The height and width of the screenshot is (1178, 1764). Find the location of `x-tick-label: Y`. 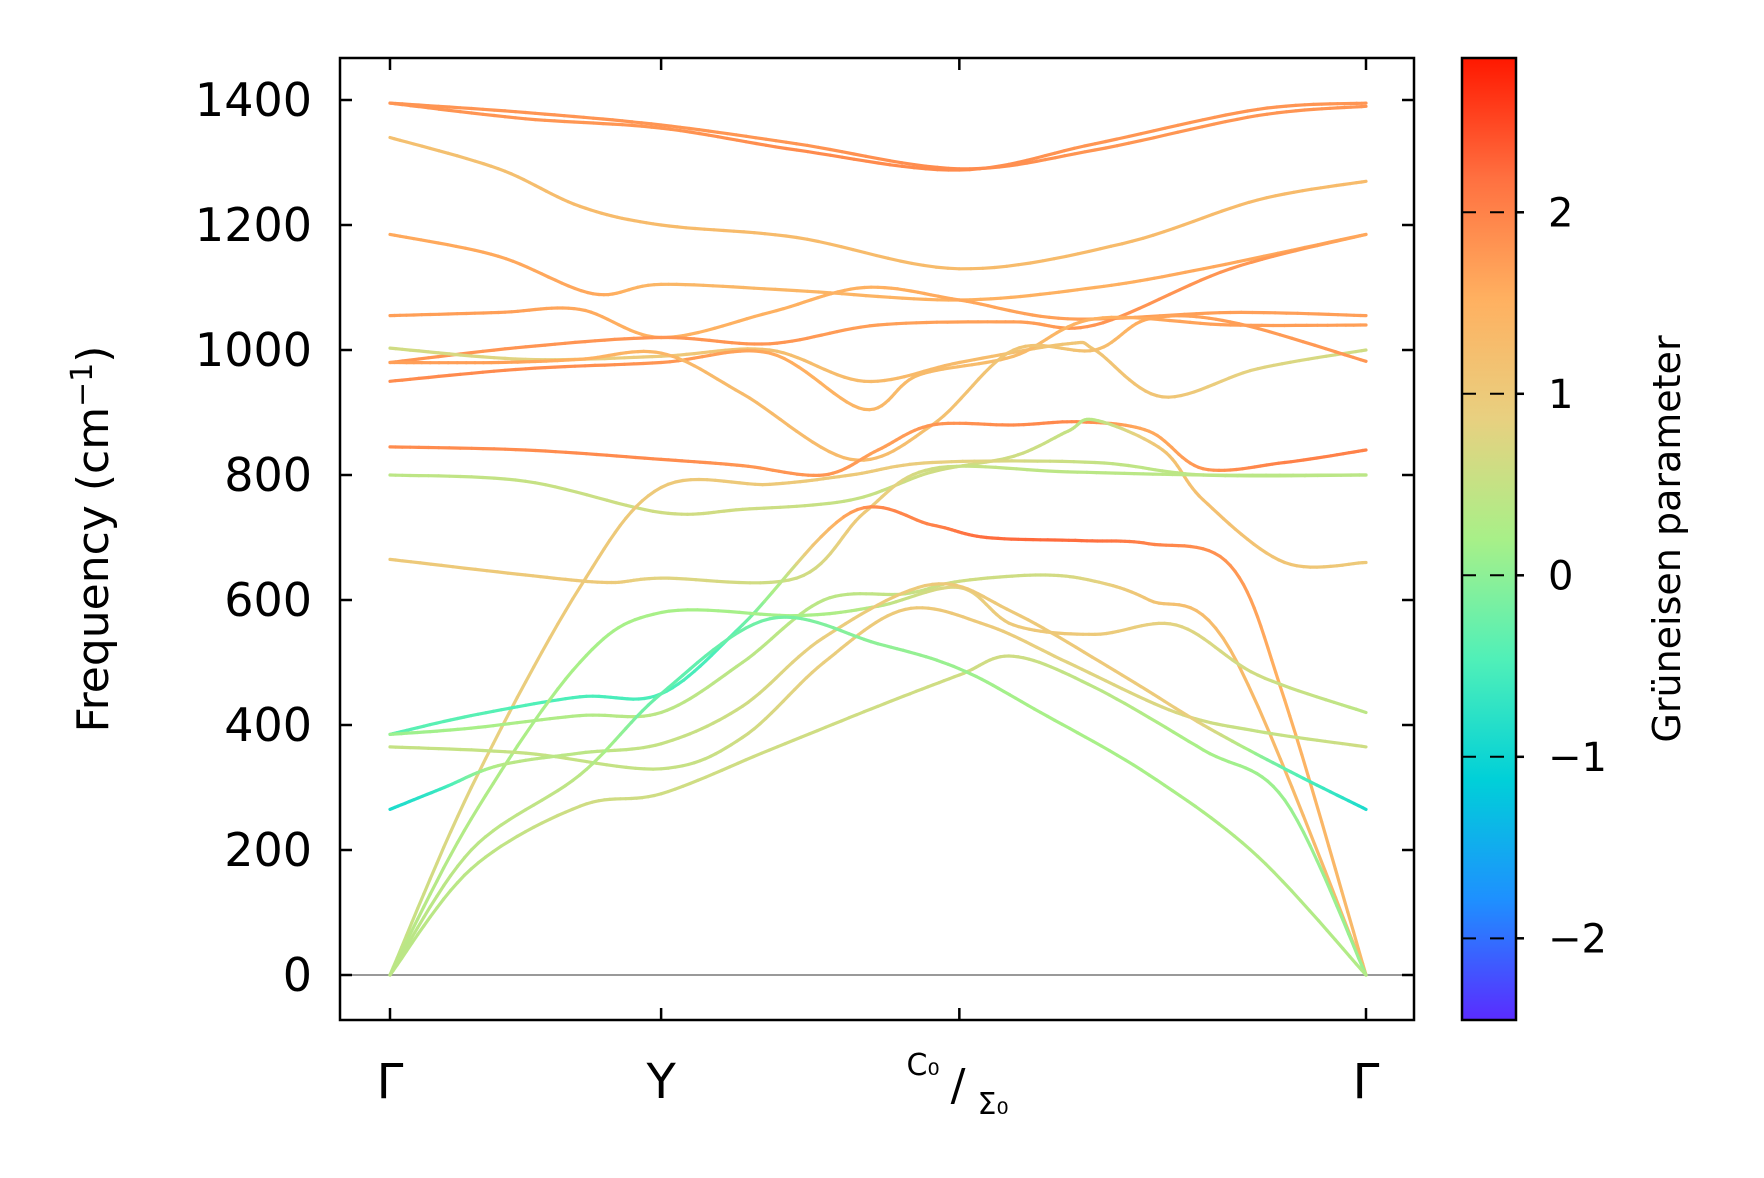

x-tick-label: Y is located at coordinates (660, 1082).